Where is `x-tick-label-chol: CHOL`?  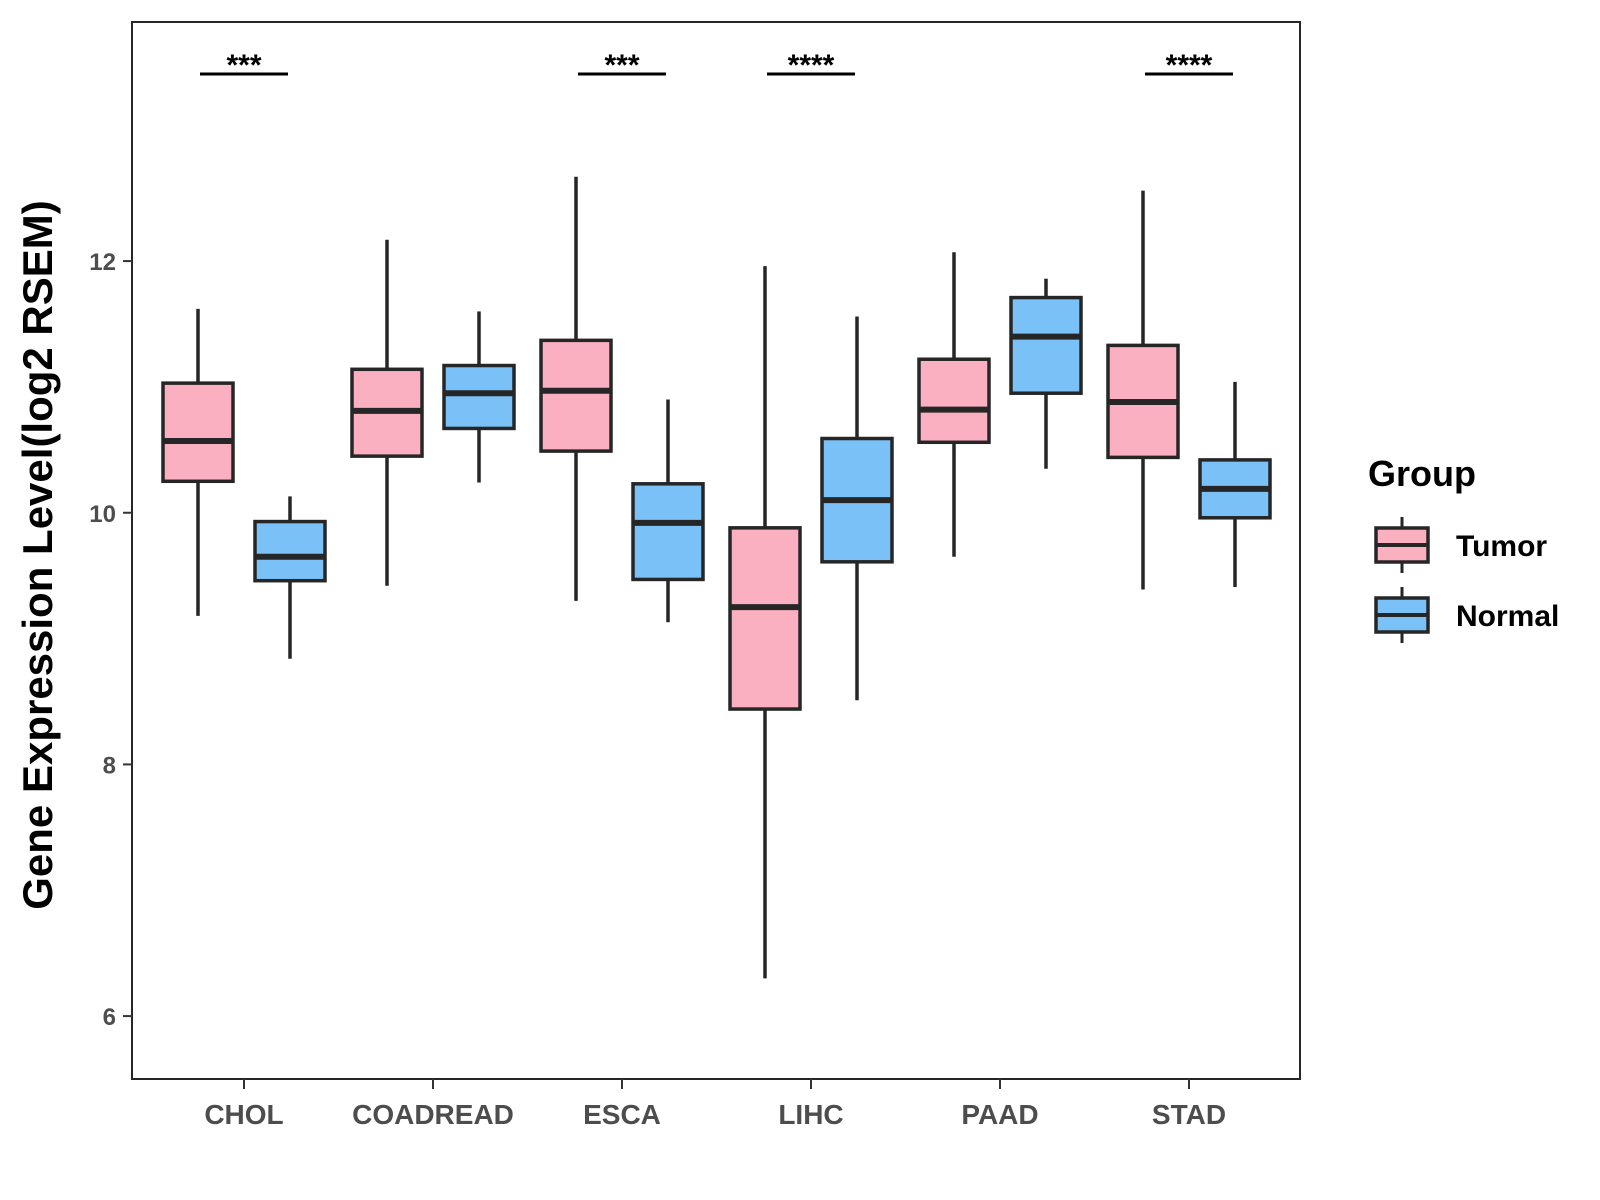 x-tick-label-chol: CHOL is located at coordinates (243, 1114).